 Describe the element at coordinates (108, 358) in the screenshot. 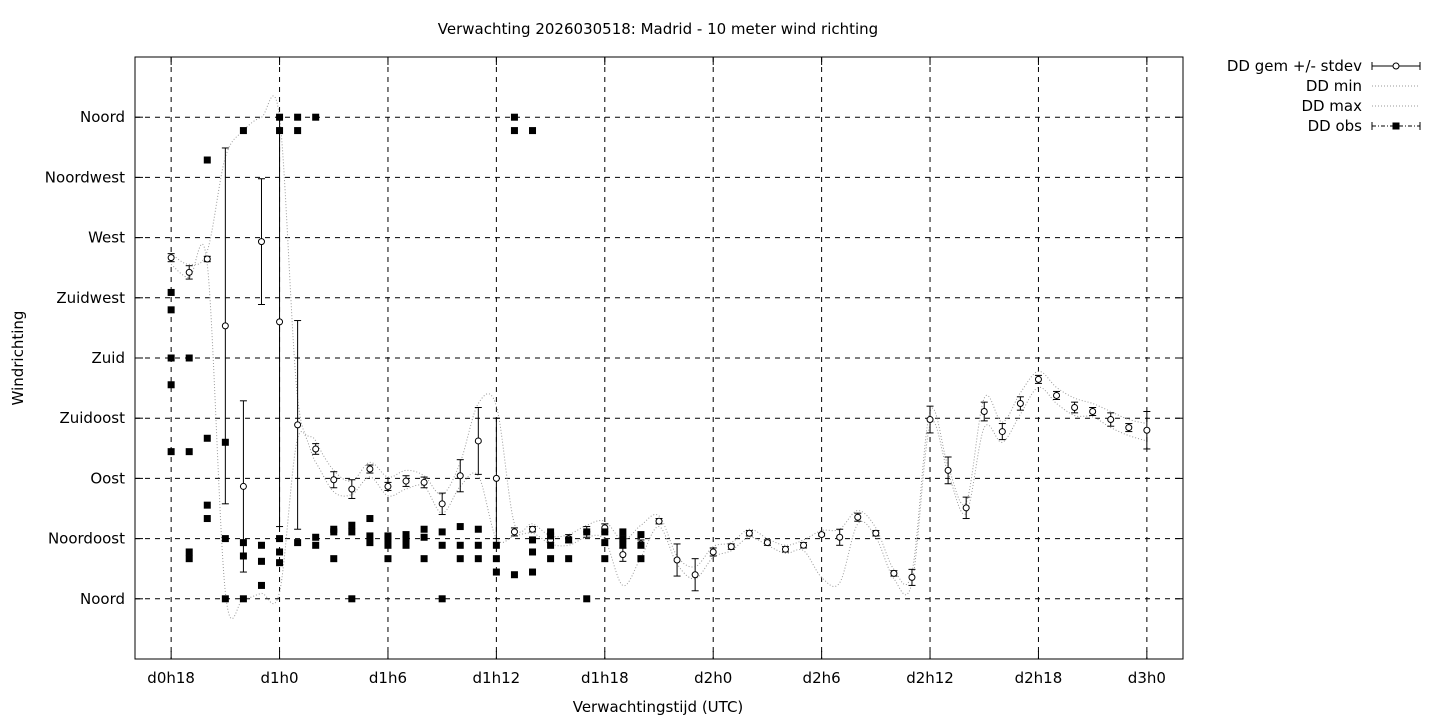

I see `y-tick-label: Zuid` at that location.